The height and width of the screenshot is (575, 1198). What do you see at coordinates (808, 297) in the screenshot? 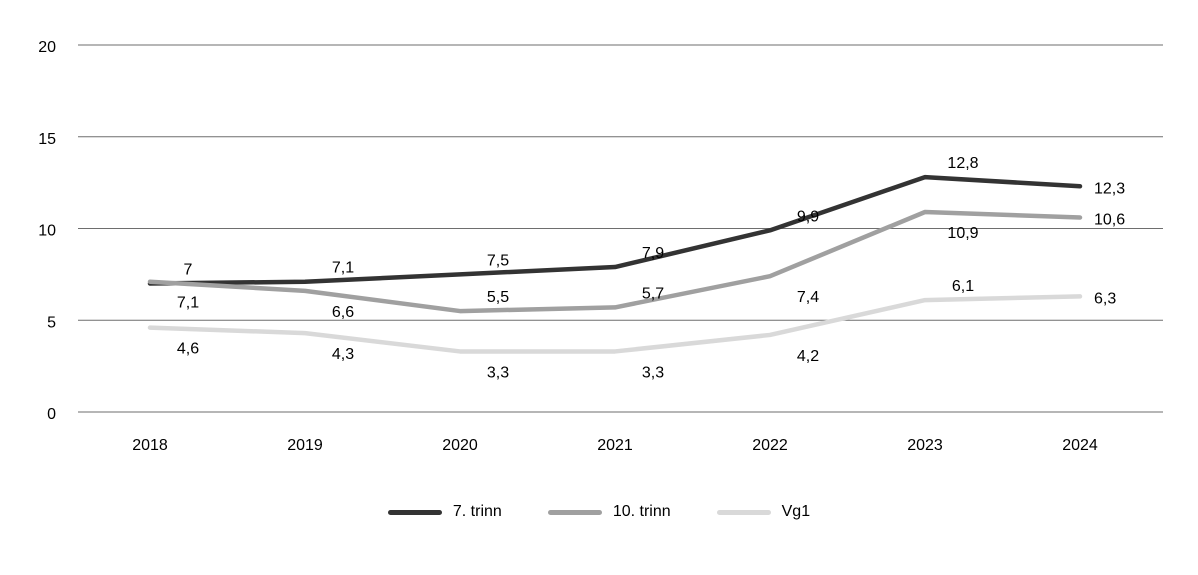
I see `data-label-10-trinn: 7,4` at bounding box center [808, 297].